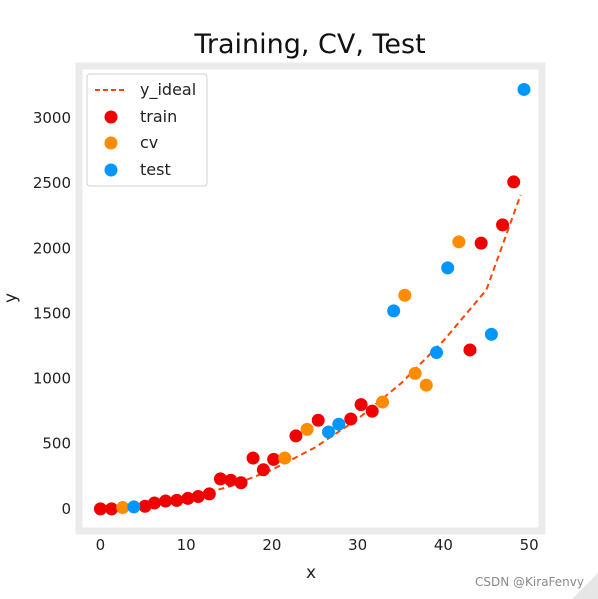 This screenshot has width=598, height=599. What do you see at coordinates (357, 545) in the screenshot?
I see `x-tick-label: 30` at bounding box center [357, 545].